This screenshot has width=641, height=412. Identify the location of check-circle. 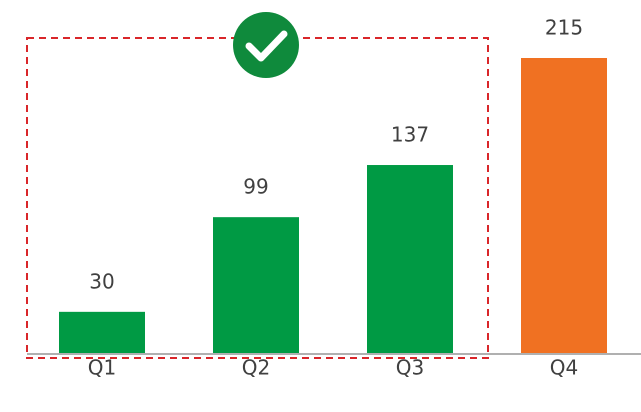
(266, 45).